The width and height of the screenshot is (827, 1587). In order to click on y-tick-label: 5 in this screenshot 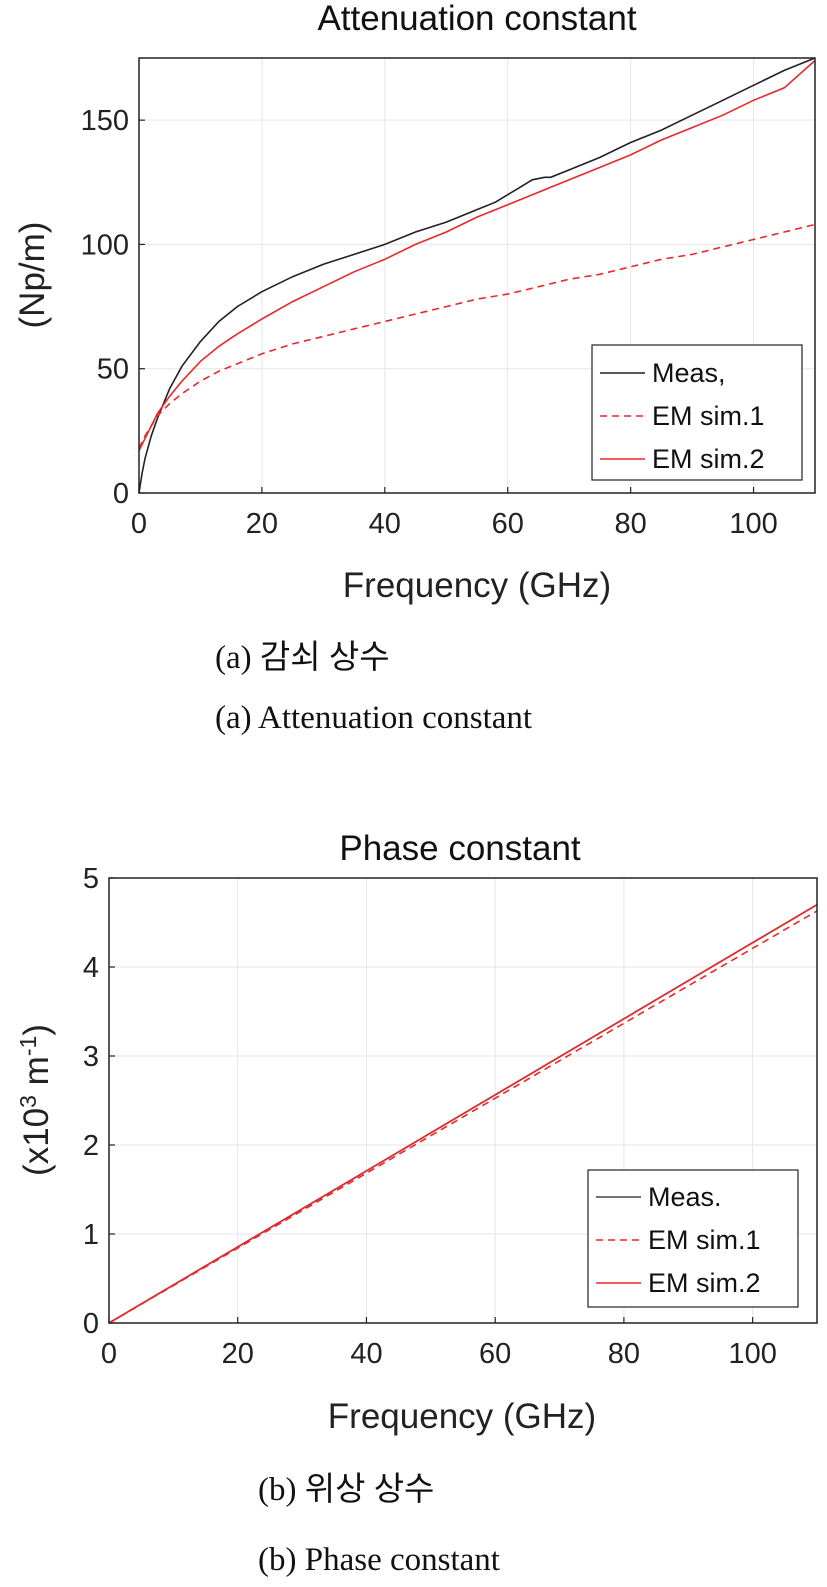, I will do `click(91, 879)`.